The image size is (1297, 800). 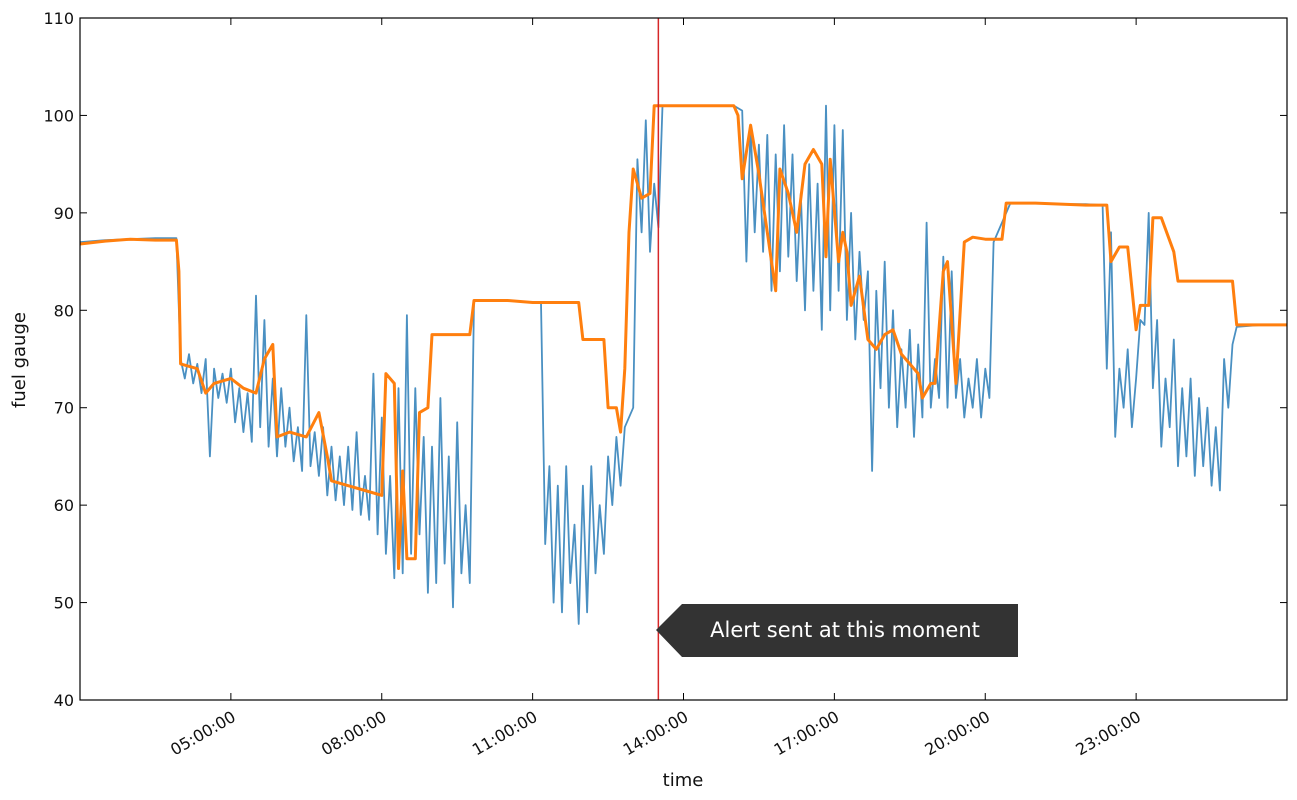 What do you see at coordinates (845, 630) in the screenshot?
I see `callout-text: Alert sent at this moment` at bounding box center [845, 630].